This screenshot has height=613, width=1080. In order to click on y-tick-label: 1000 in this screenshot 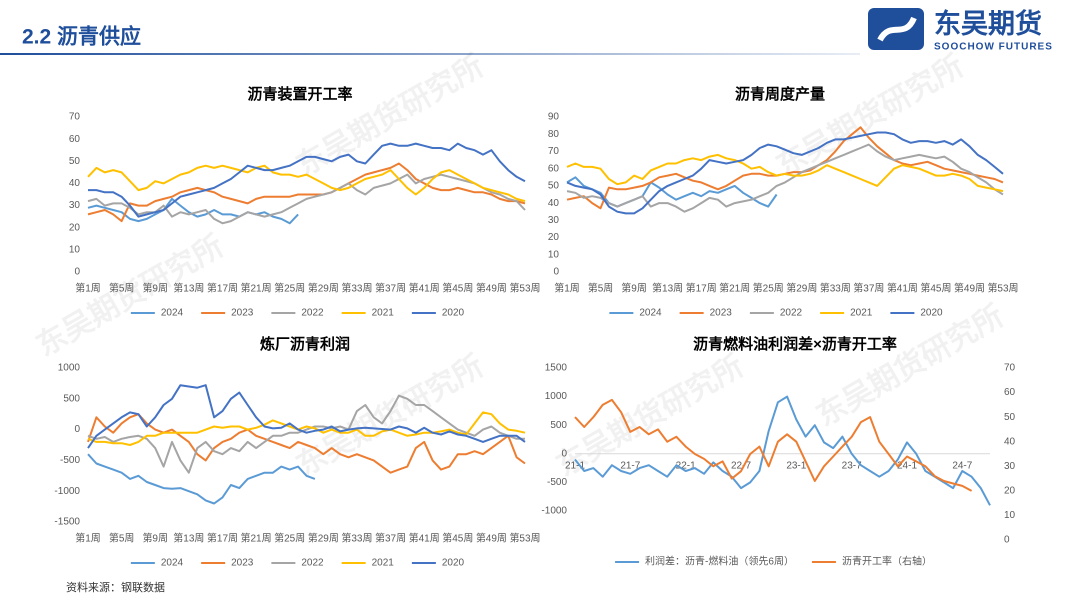, I will do `click(556, 396)`.